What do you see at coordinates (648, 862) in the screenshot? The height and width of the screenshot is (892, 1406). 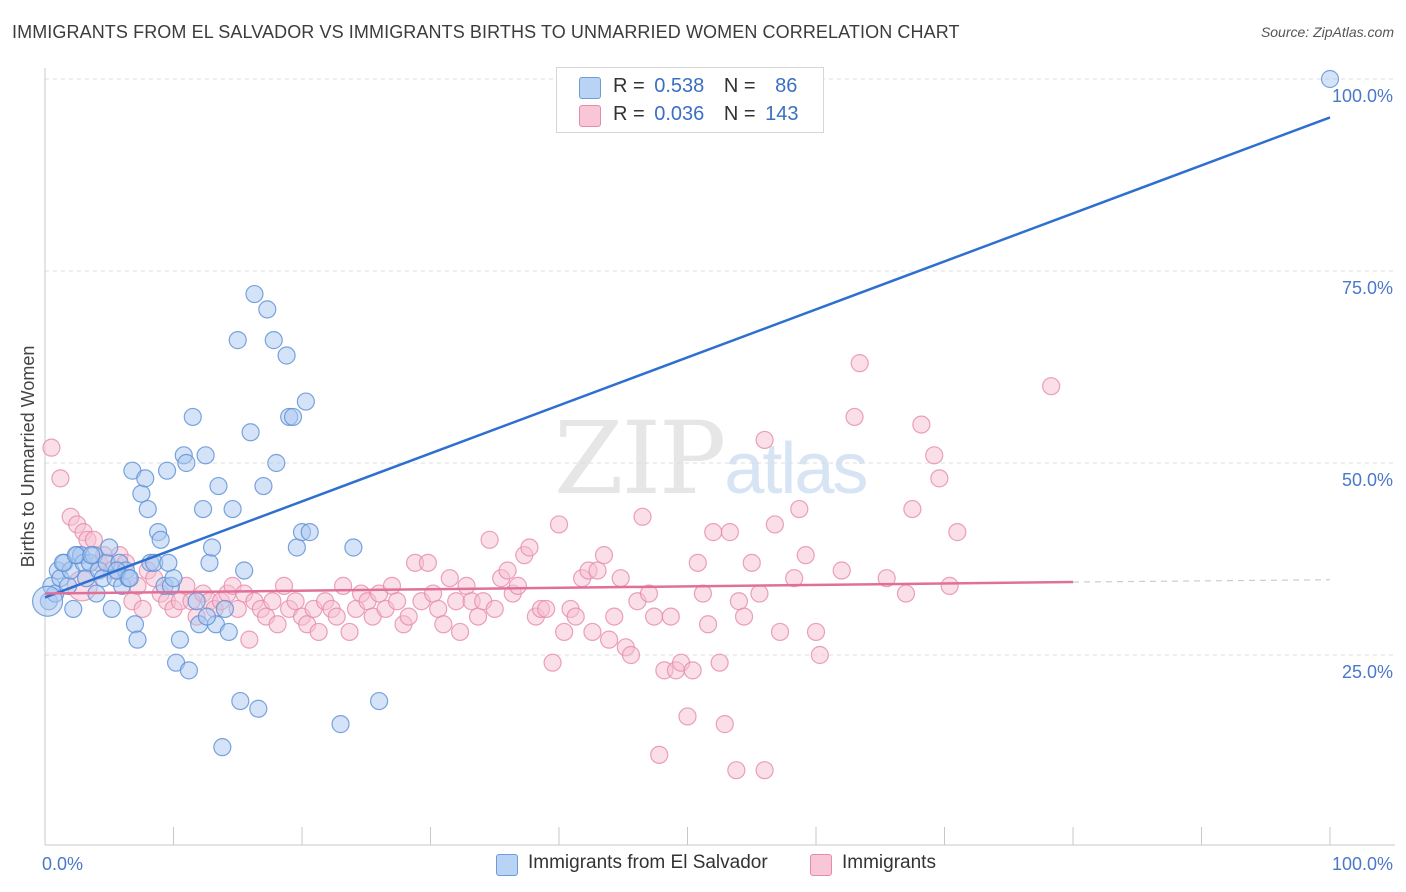 I see `bottom-legend-blue-label: Immigrants from El Salvador` at bounding box center [648, 862].